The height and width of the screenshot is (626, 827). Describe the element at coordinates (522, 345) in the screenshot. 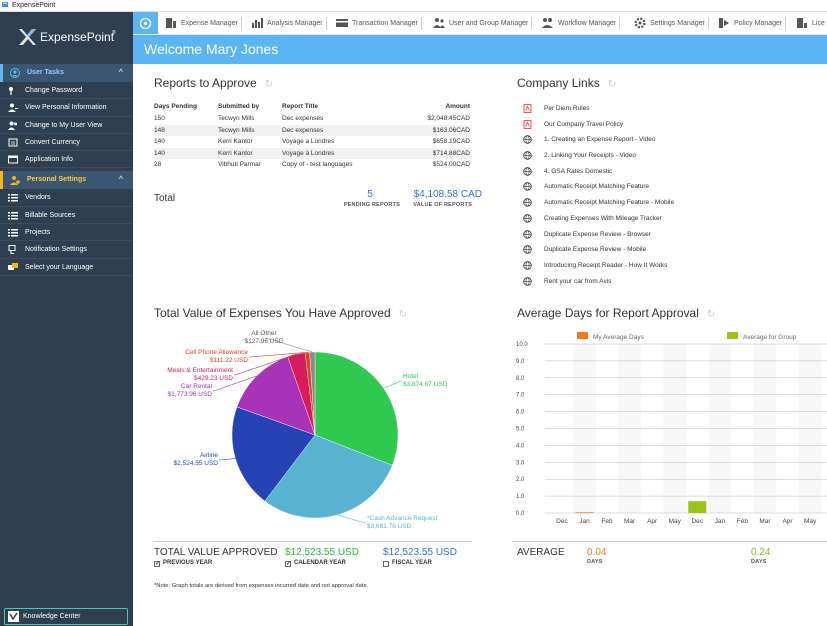

I see `y-tick-label: 10.0` at that location.